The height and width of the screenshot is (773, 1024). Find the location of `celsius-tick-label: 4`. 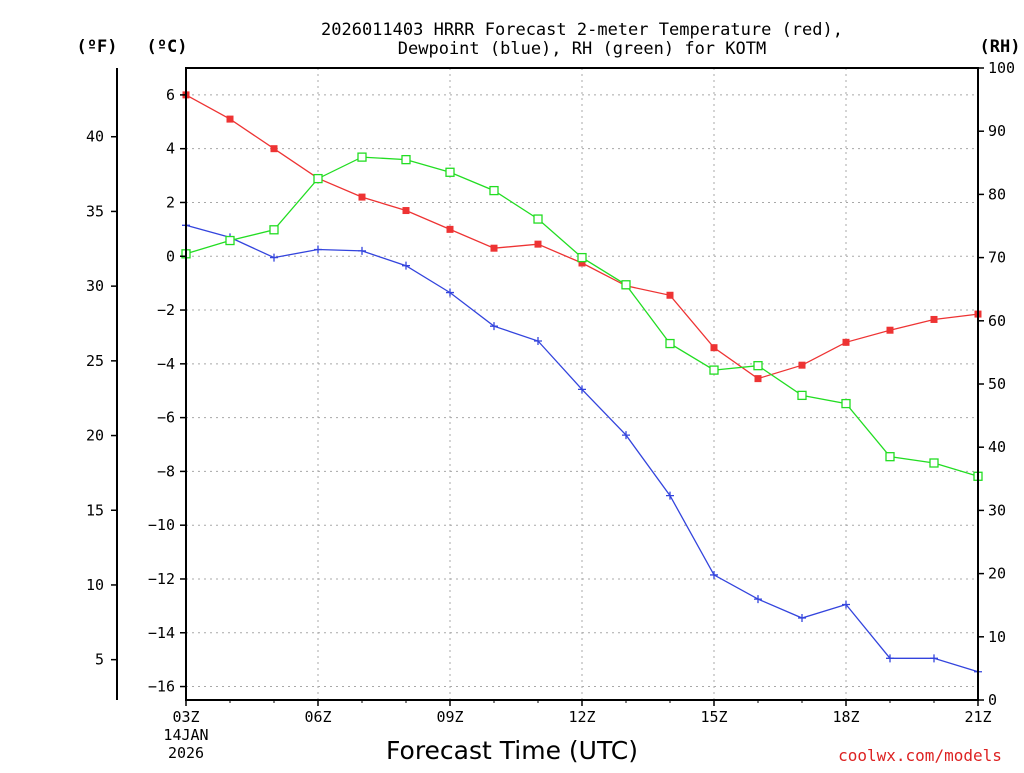

celsius-tick-label: 4 is located at coordinates (170, 149).